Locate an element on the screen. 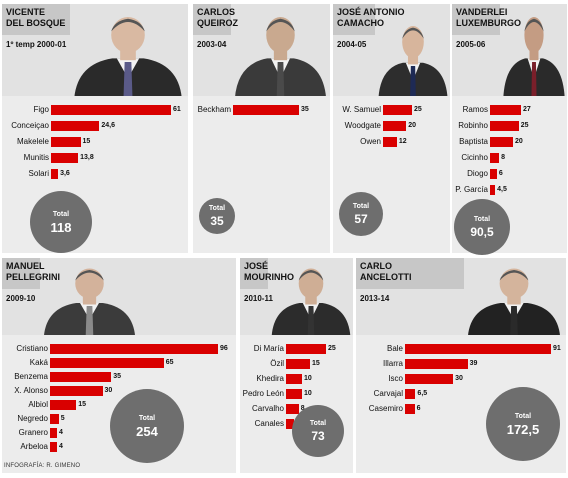 The width and height of the screenshot is (568, 478). coach-period: 2013-14 is located at coordinates (375, 298).